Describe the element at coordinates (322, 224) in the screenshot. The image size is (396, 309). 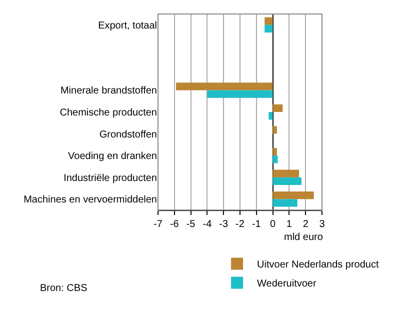
I see `x-tick-label: 3` at that location.